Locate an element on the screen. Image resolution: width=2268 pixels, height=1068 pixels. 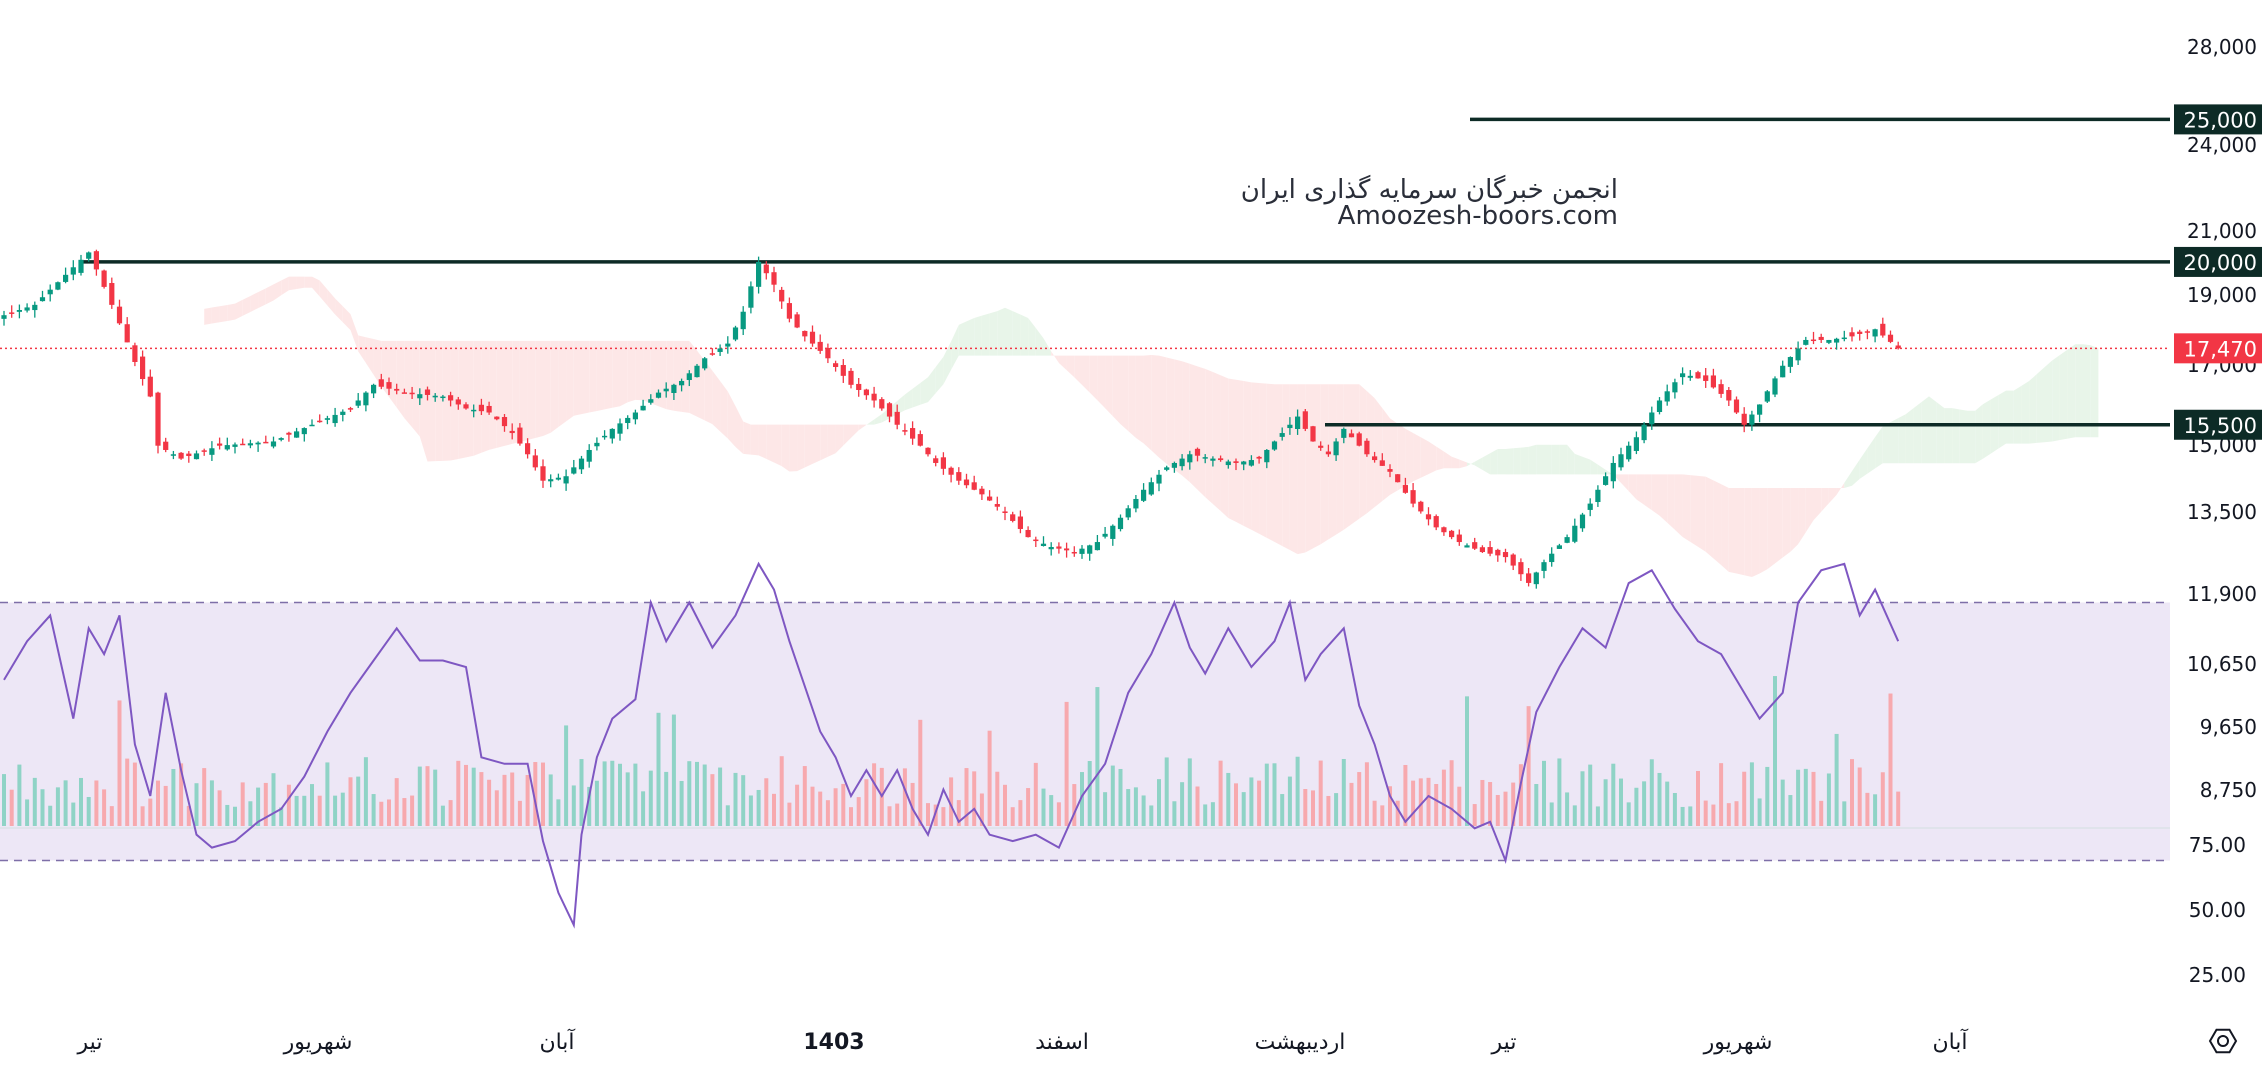
price-tick-label: 21,000 is located at coordinates (2222, 231).